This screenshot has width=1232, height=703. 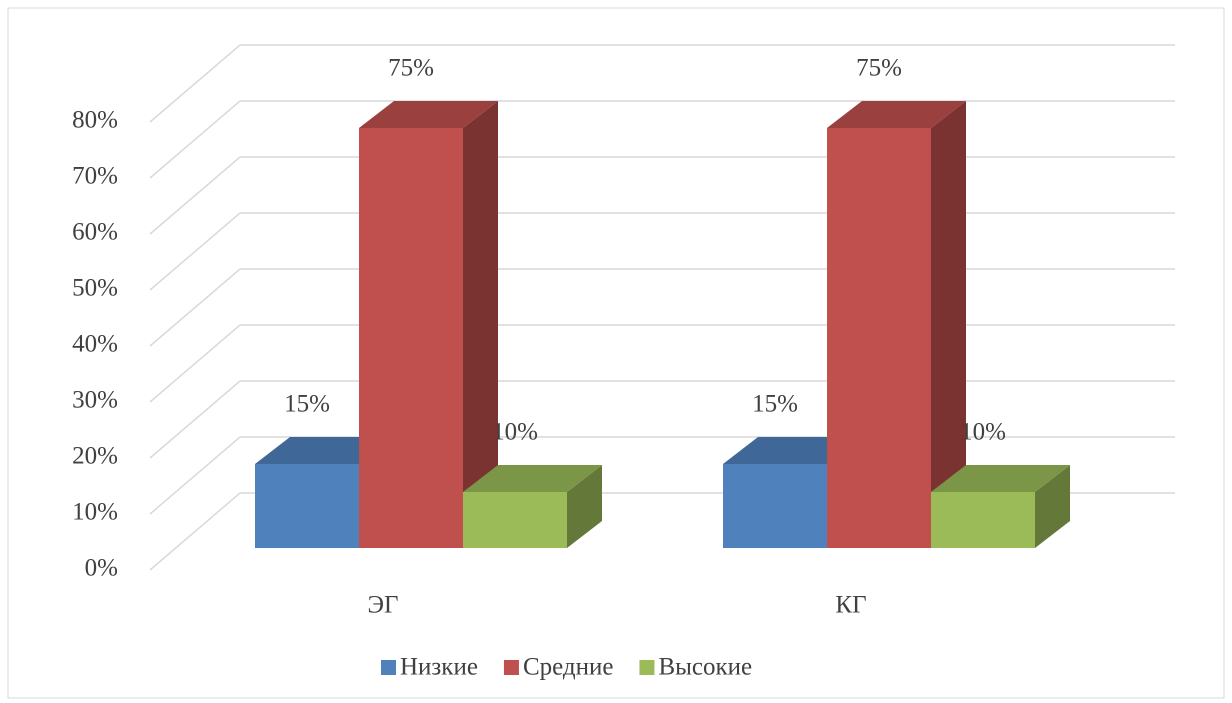 What do you see at coordinates (439, 667) in the screenshot?
I see `legend-label: Низкие` at bounding box center [439, 667].